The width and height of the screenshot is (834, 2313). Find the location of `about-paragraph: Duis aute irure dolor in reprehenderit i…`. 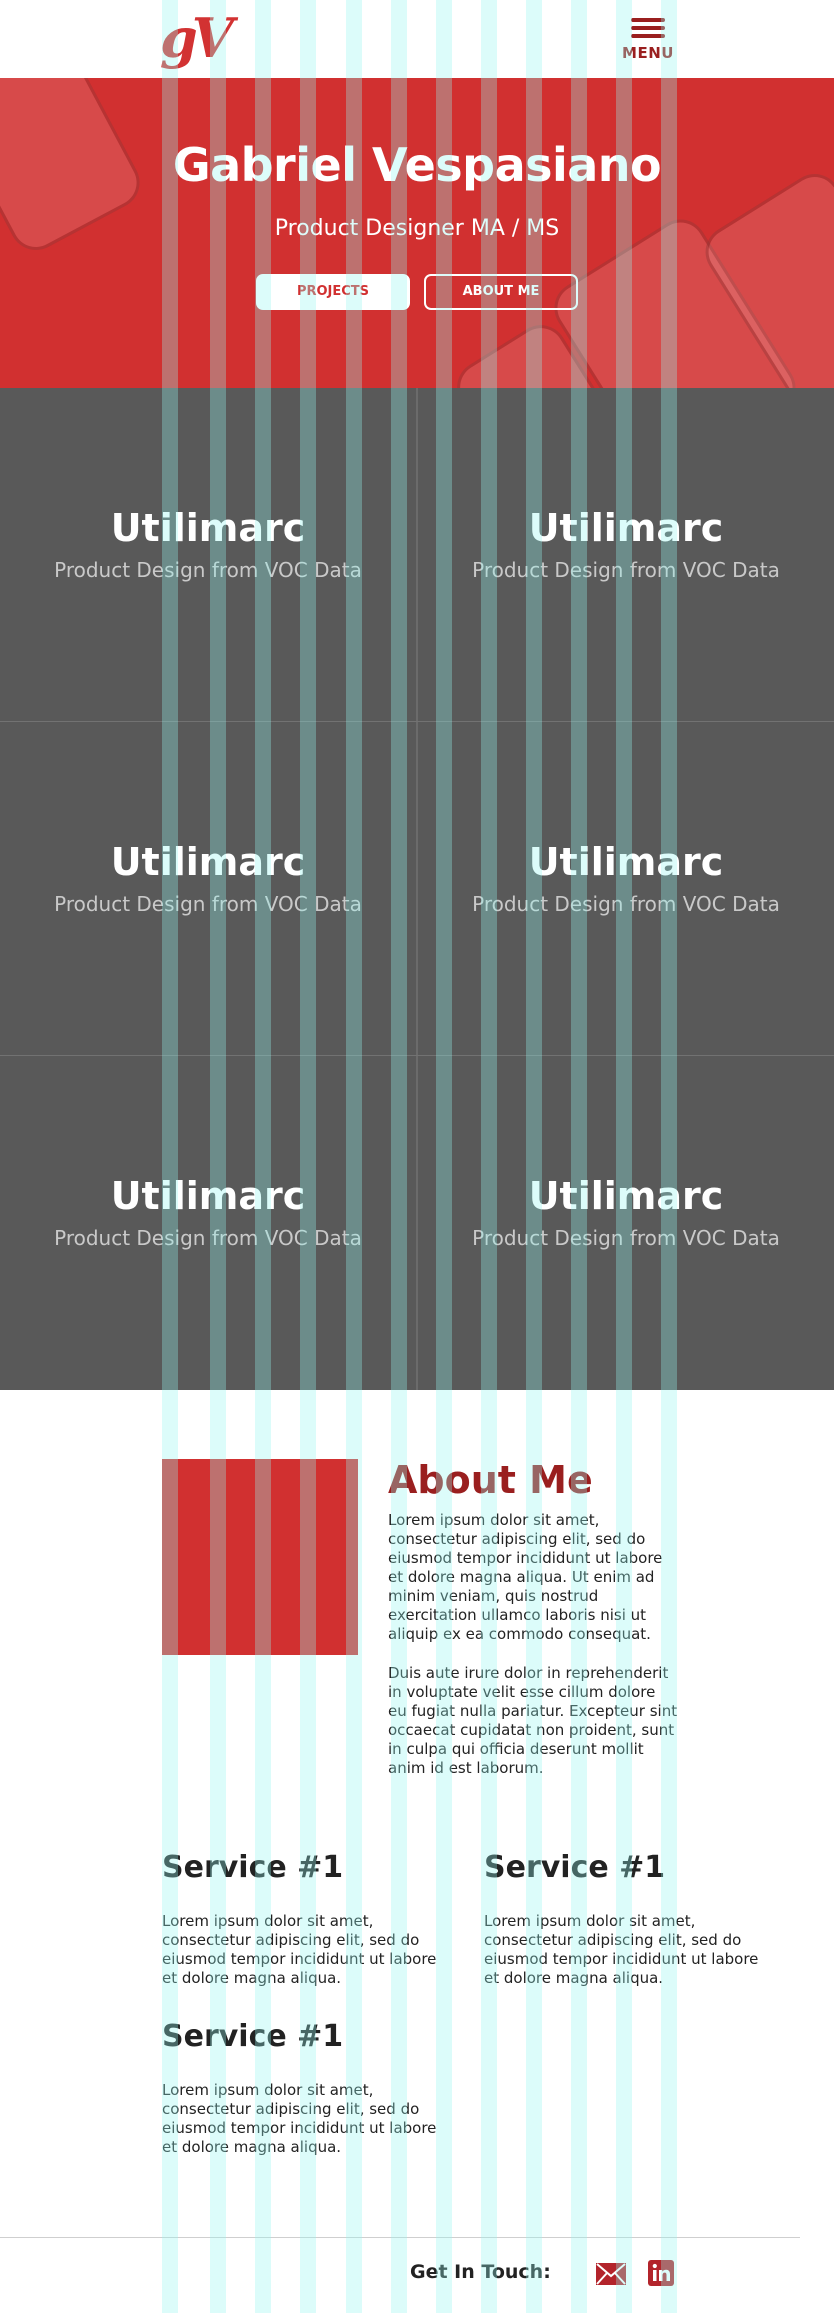

about-paragraph: Duis aute irure dolor in reprehenderit i… is located at coordinates (533, 1720).